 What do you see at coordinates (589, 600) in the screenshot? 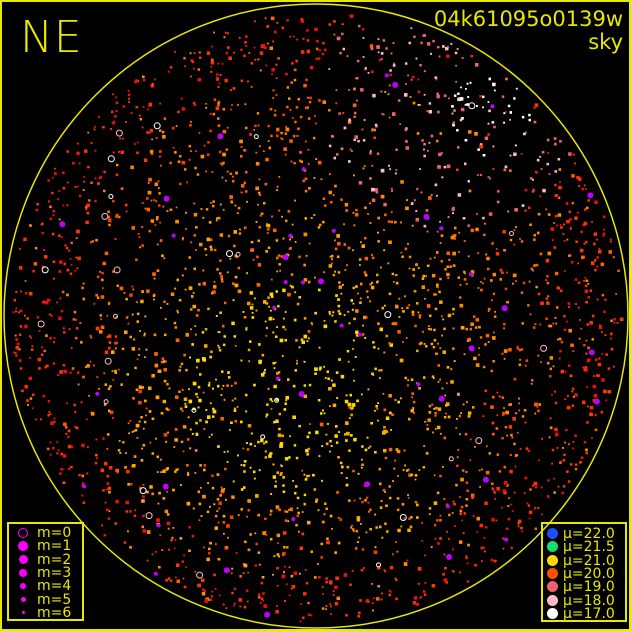
I see `brightness-label: μ=18.0` at bounding box center [589, 600].